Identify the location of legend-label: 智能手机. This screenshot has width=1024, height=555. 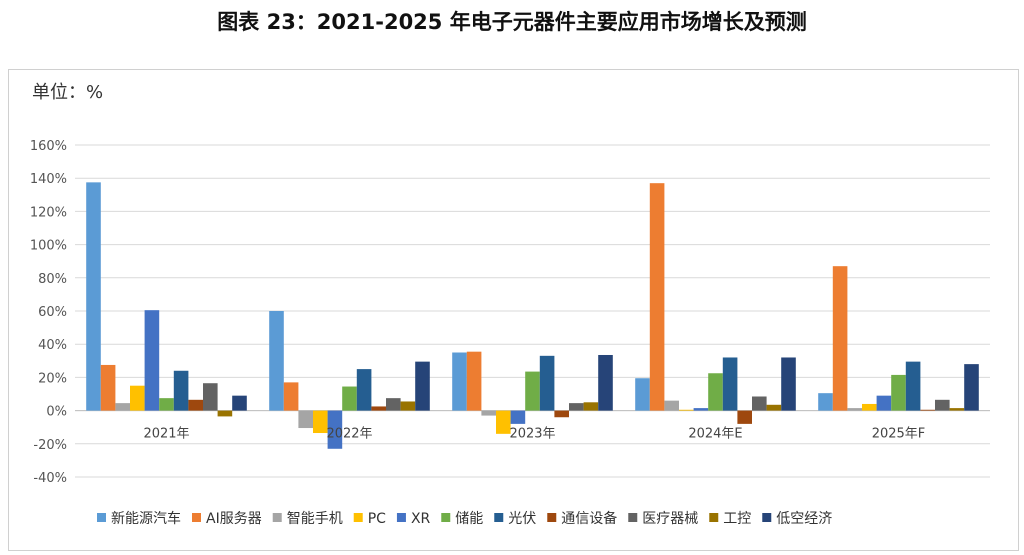
(315, 519).